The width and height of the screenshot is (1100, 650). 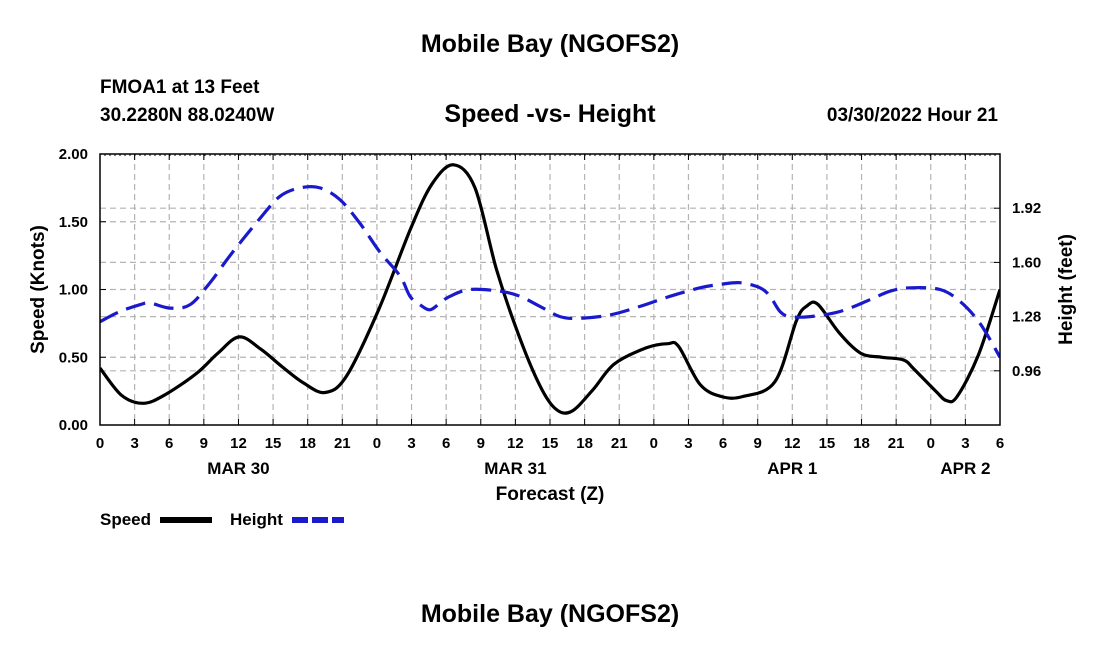 I want to click on legend-label-speed: Speed, so click(x=125, y=519).